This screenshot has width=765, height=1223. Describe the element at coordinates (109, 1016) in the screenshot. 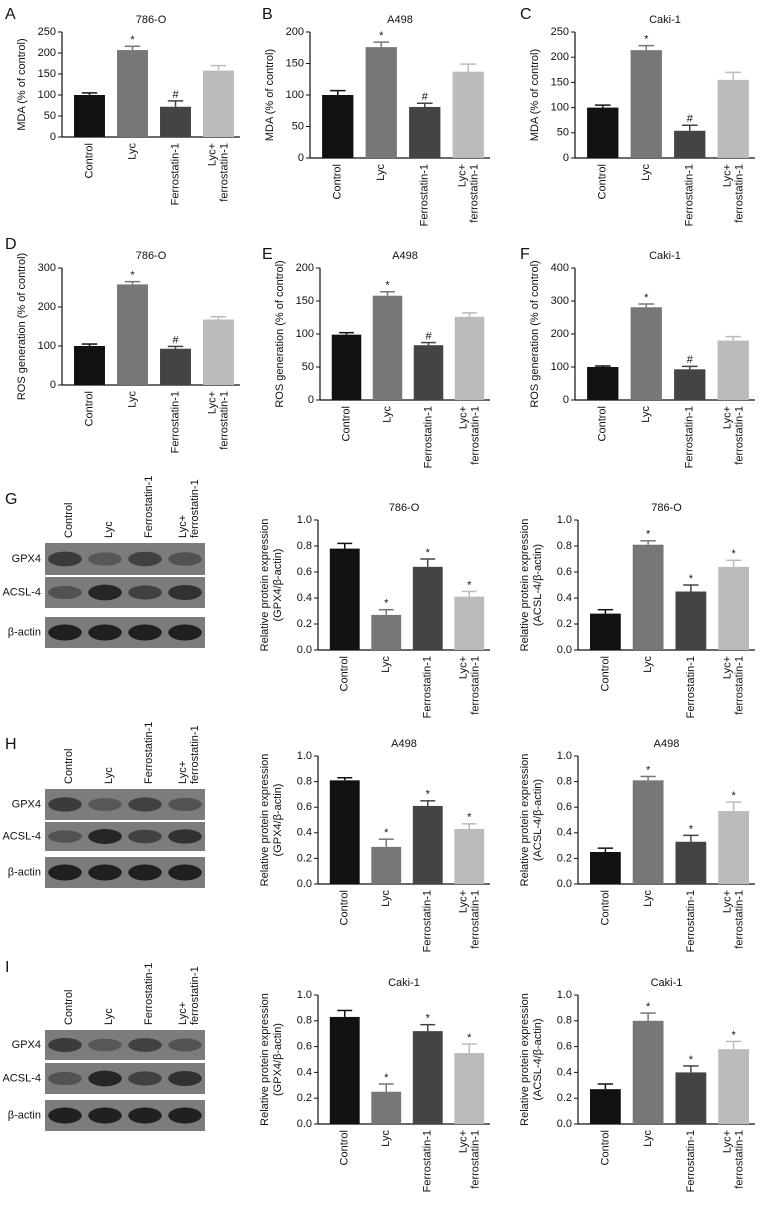

I see `lane-label: Lyc` at that location.